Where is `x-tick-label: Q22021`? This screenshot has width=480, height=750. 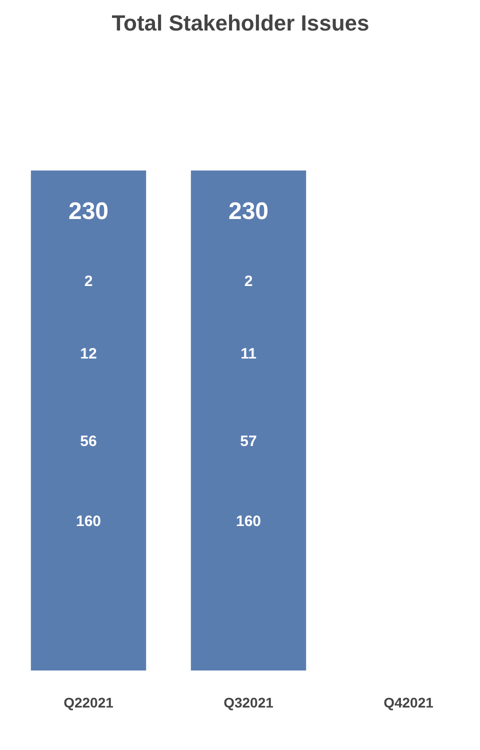 x-tick-label: Q22021 is located at coordinates (89, 702).